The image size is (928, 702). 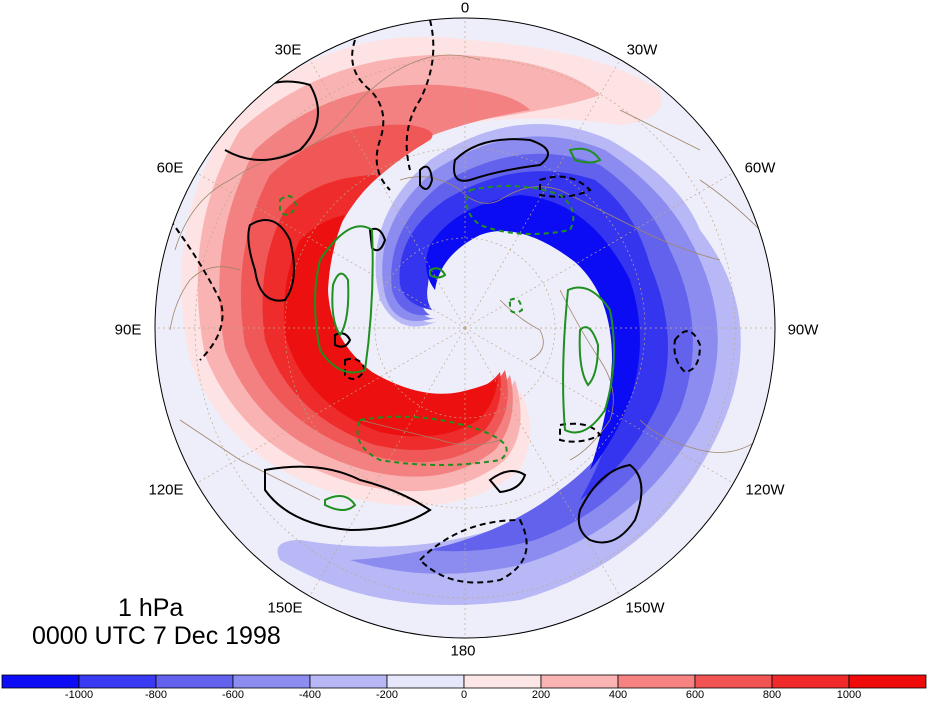 I want to click on colorbar-tick-label: 0, so click(x=464, y=695).